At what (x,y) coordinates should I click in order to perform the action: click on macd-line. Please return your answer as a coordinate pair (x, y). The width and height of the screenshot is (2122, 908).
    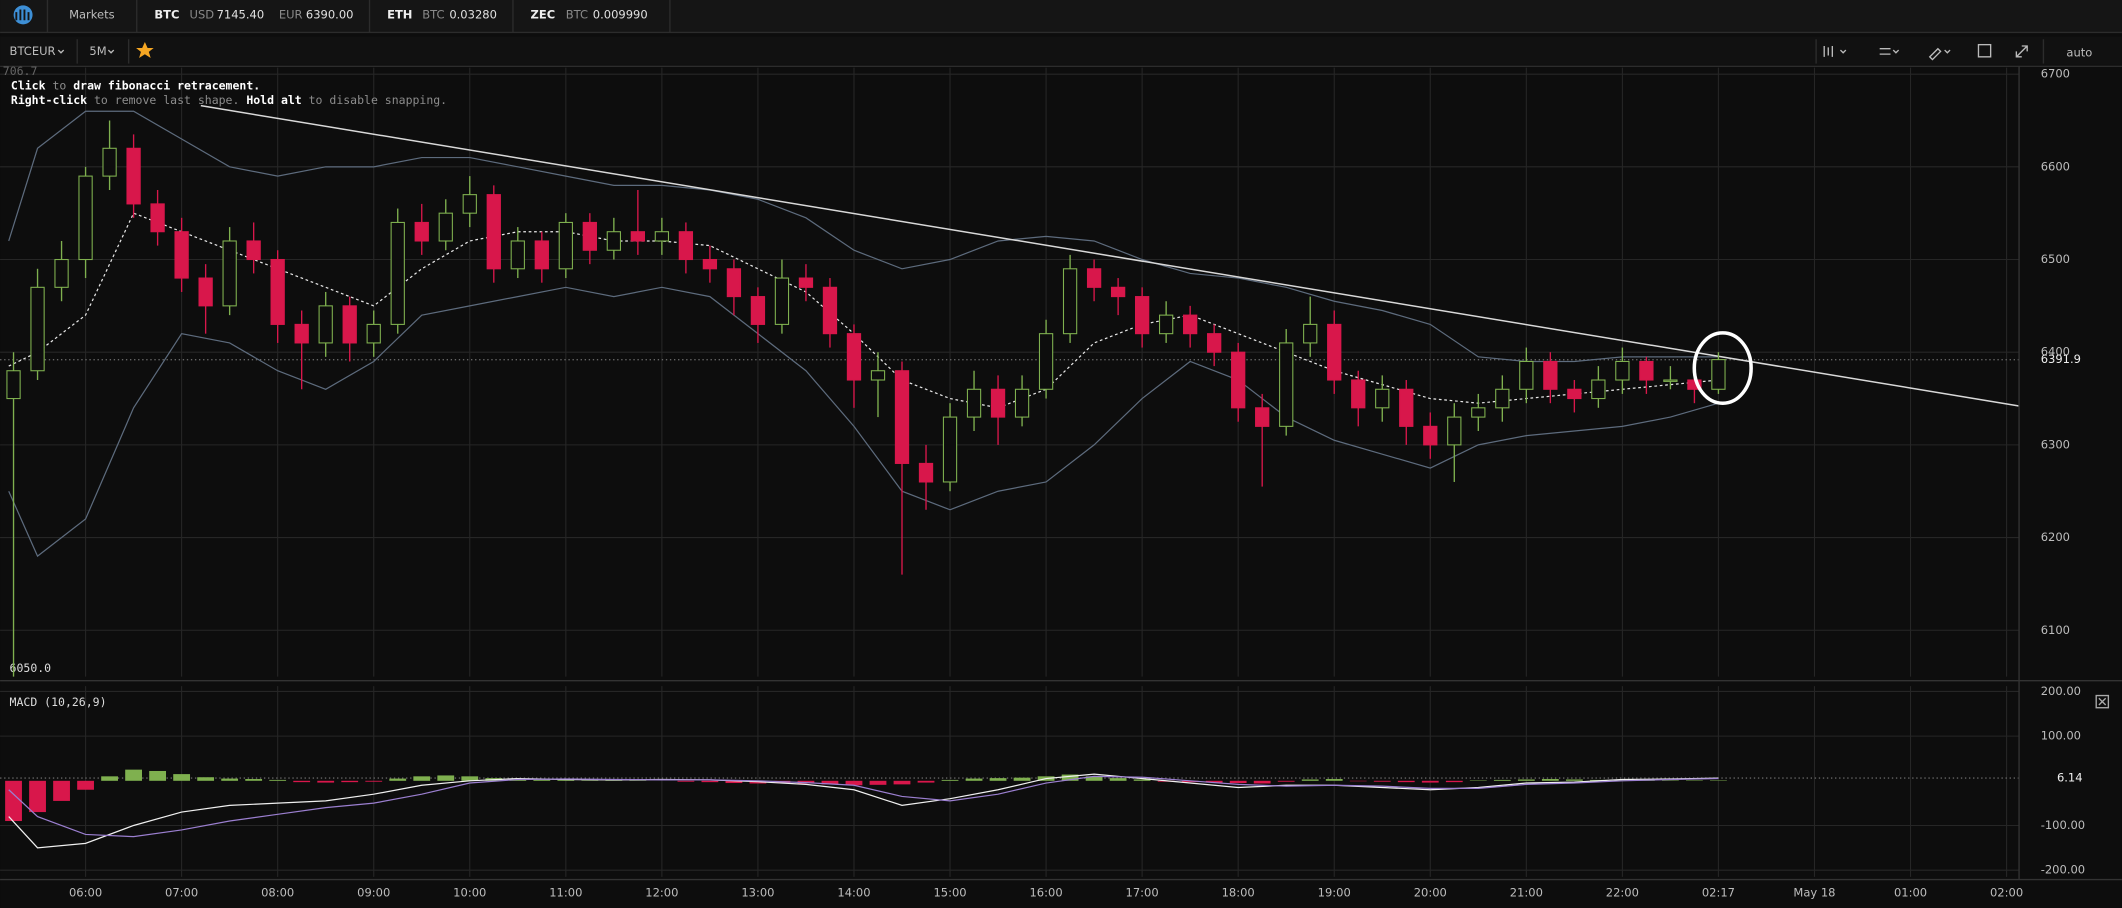
    Looking at the image, I should click on (863, 806).